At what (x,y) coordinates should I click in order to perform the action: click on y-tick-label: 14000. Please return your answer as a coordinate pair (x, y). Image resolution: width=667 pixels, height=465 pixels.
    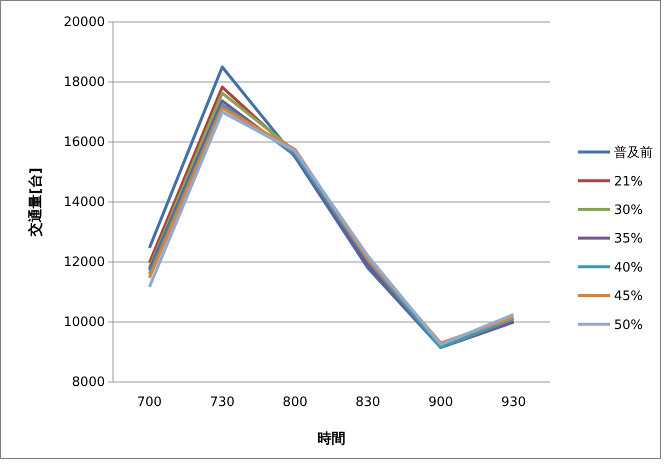
    Looking at the image, I should click on (84, 202).